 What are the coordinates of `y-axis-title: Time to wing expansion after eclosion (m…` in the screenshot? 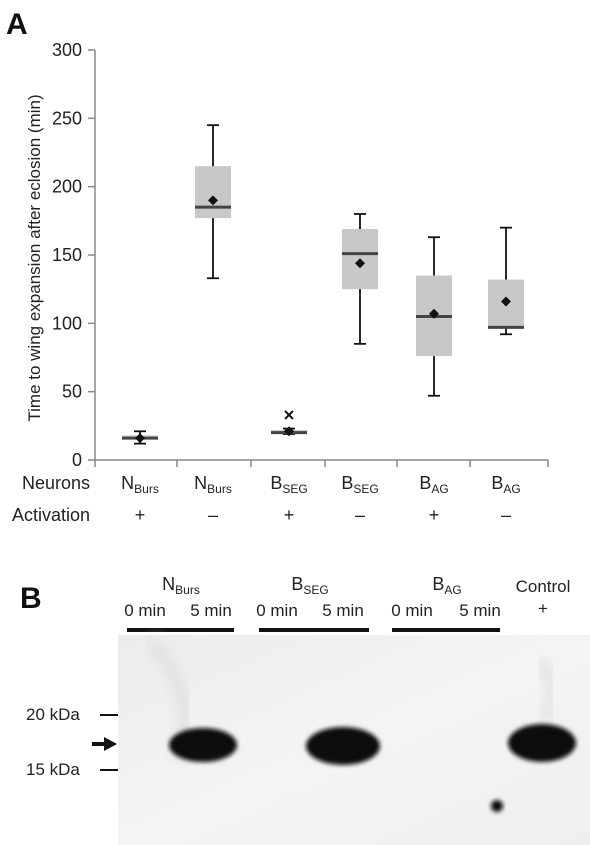 It's located at (34, 257).